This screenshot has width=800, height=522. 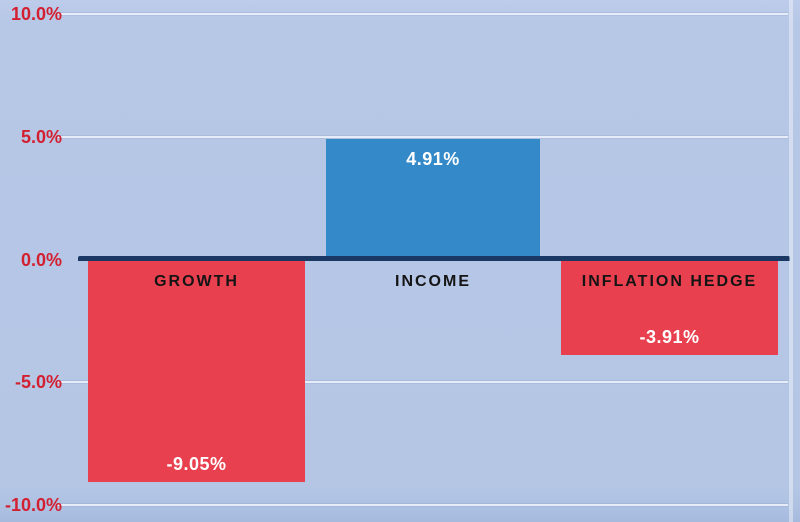 I want to click on plot-right-edge-highlight, so click(x=791, y=261).